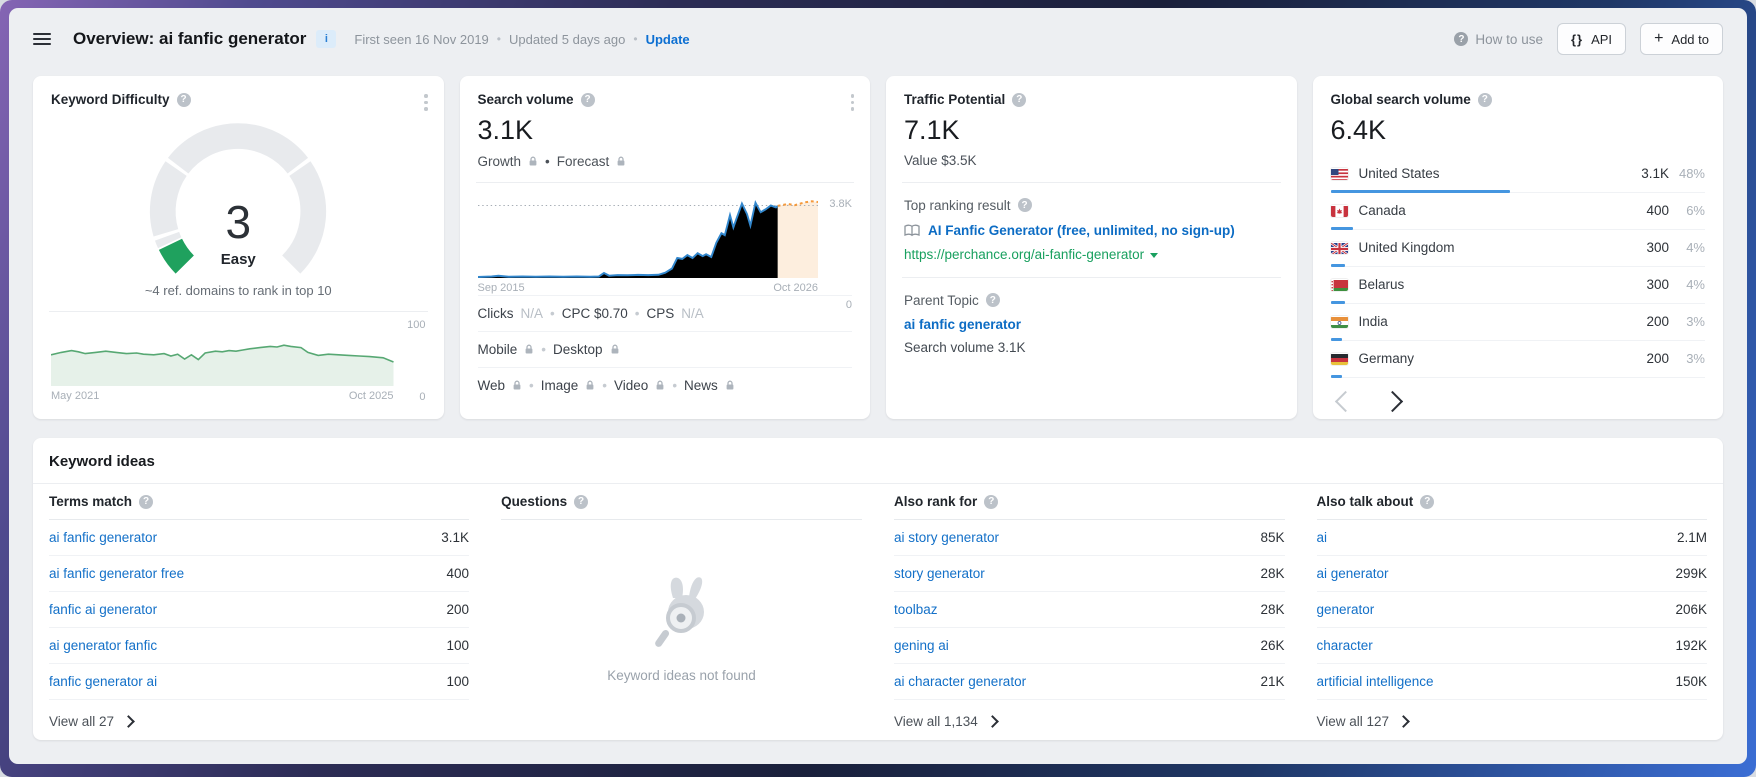 Image resolution: width=1756 pixels, height=777 pixels. I want to click on country-percent: 6%, so click(1695, 211).